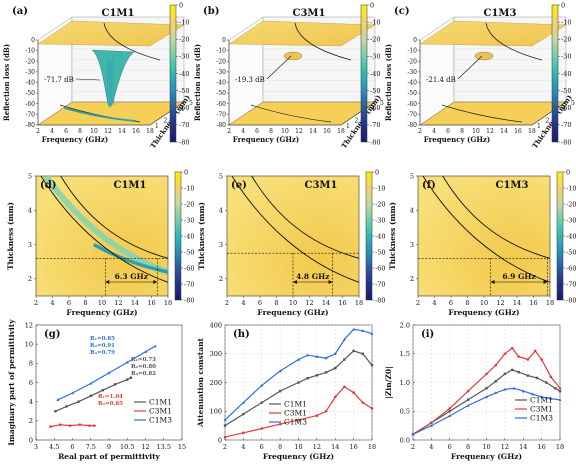  Describe the element at coordinates (571, 268) in the screenshot. I see `colorbar-tick-label: -60` at that location.